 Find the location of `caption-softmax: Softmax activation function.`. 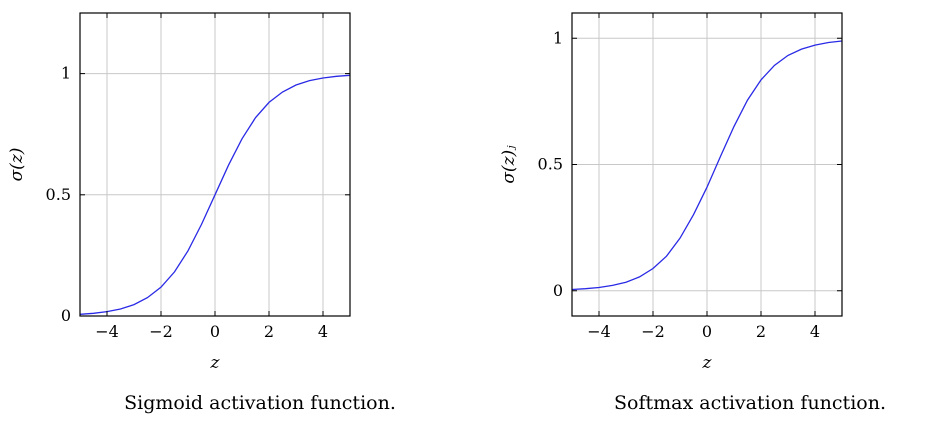

caption-softmax: Softmax activation function. is located at coordinates (750, 403).